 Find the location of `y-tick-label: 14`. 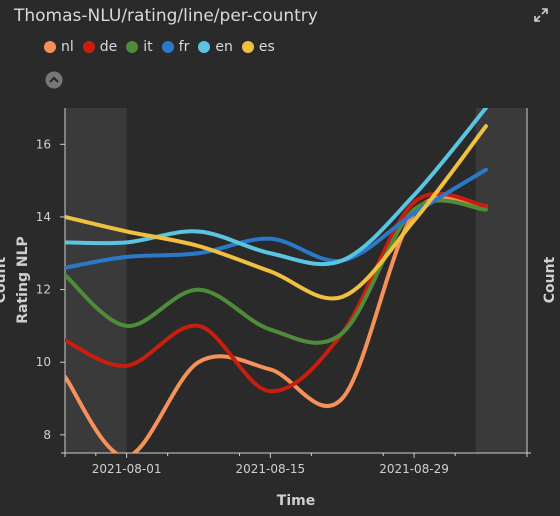

y-tick-label: 14 is located at coordinates (43, 217).